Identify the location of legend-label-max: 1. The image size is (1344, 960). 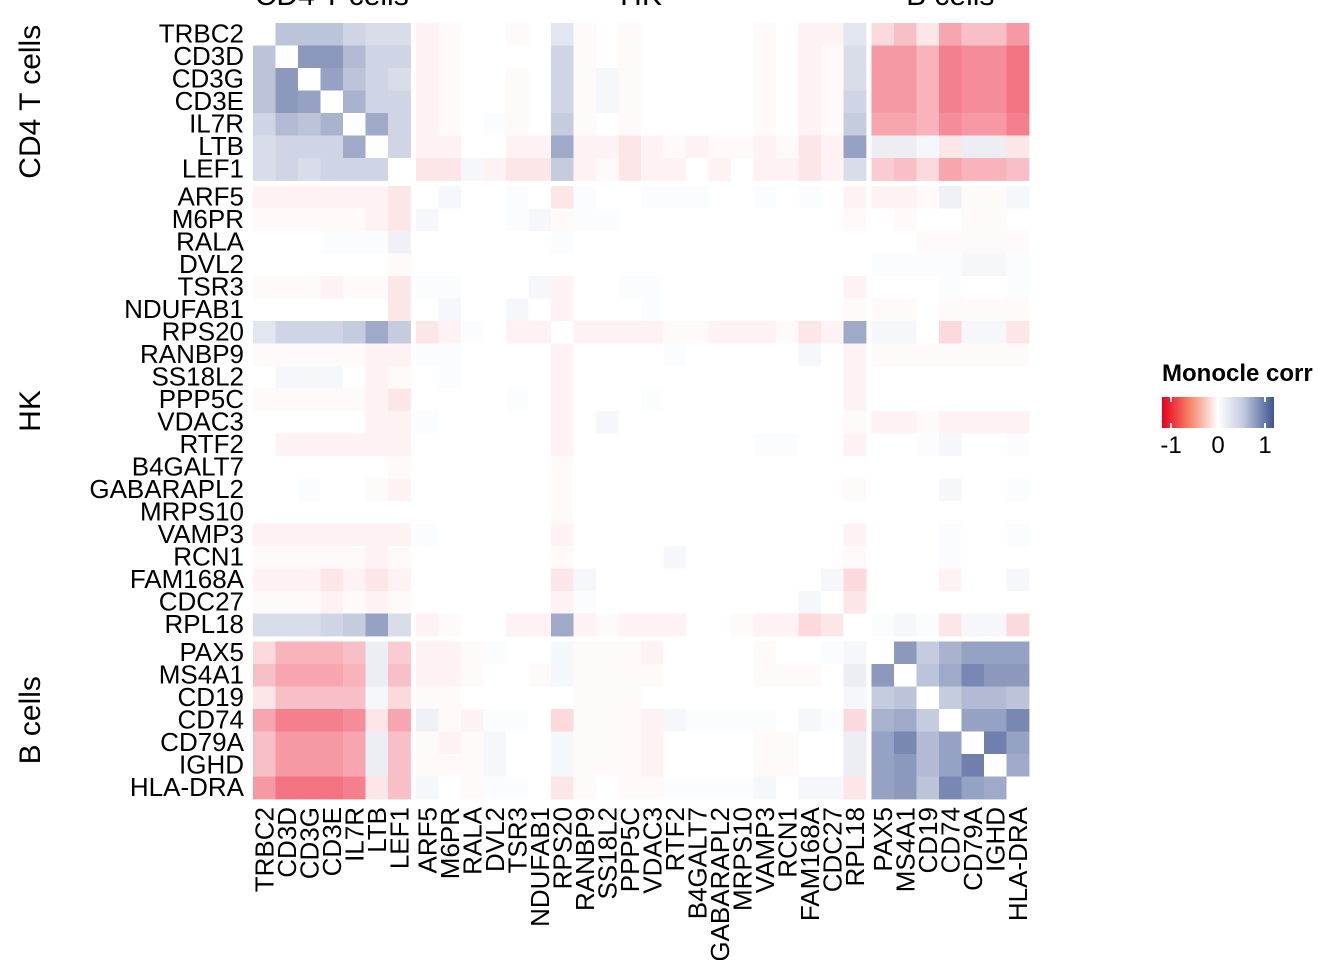
(1264, 446).